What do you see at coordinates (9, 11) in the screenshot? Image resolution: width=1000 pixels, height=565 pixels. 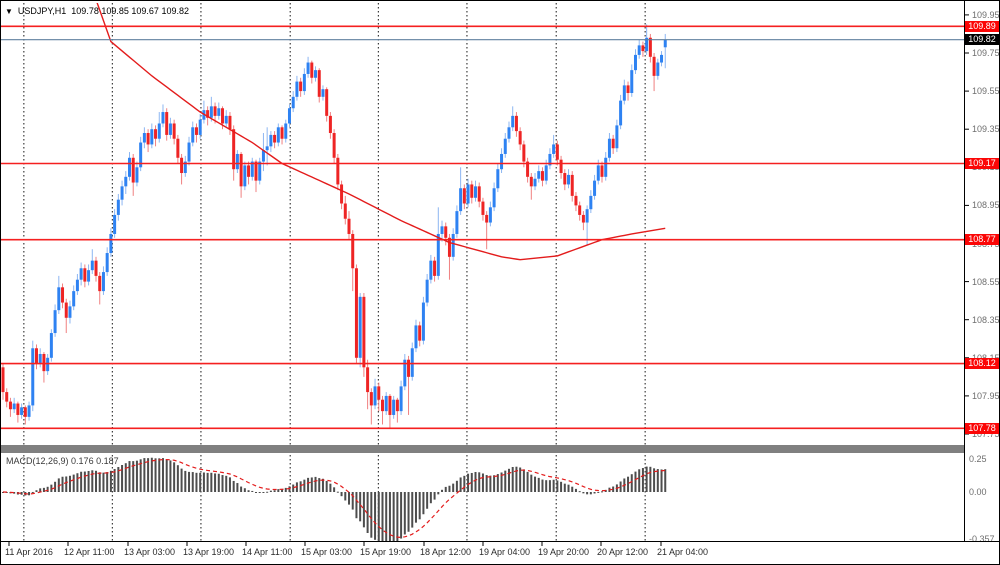 I see `symbol-collapse-arrow-icon: ▼` at bounding box center [9, 11].